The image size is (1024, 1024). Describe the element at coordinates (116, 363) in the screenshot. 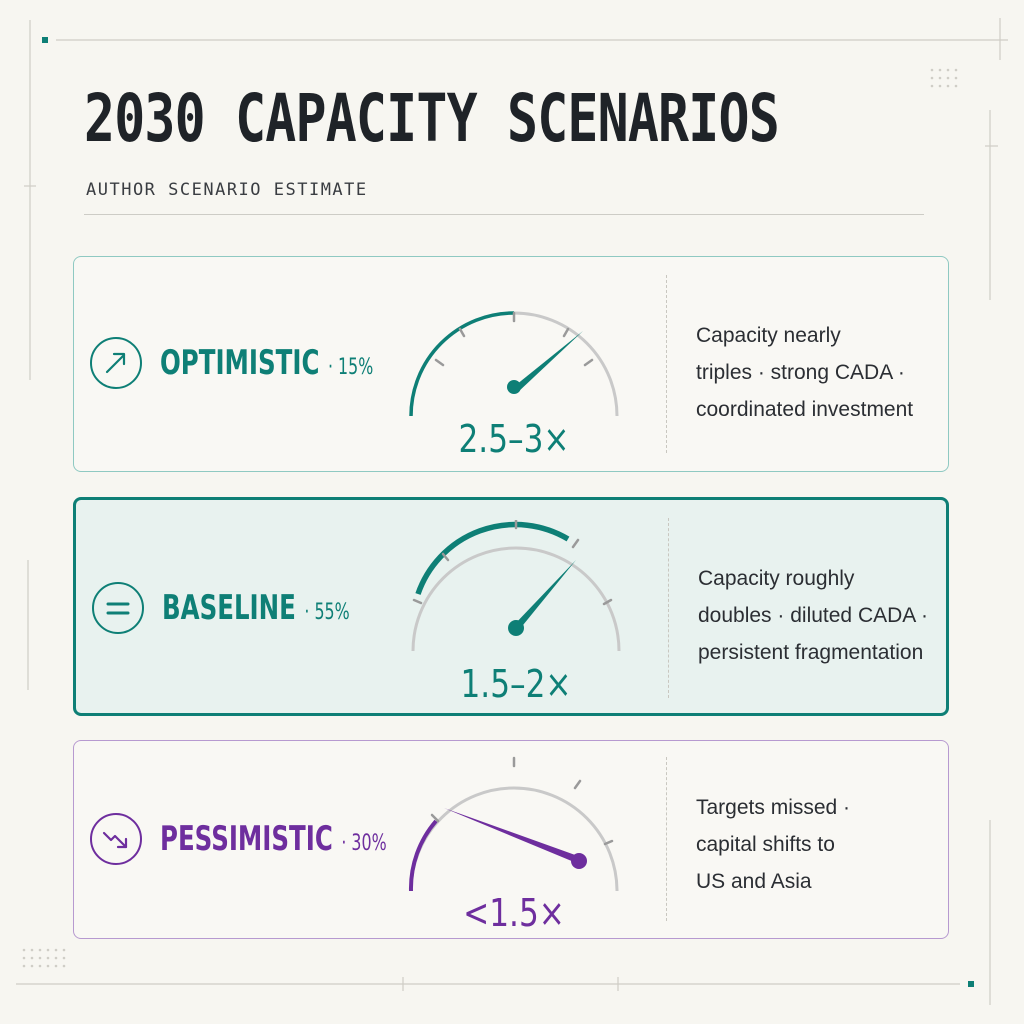

I see `trend-up-arrow-icon` at that location.